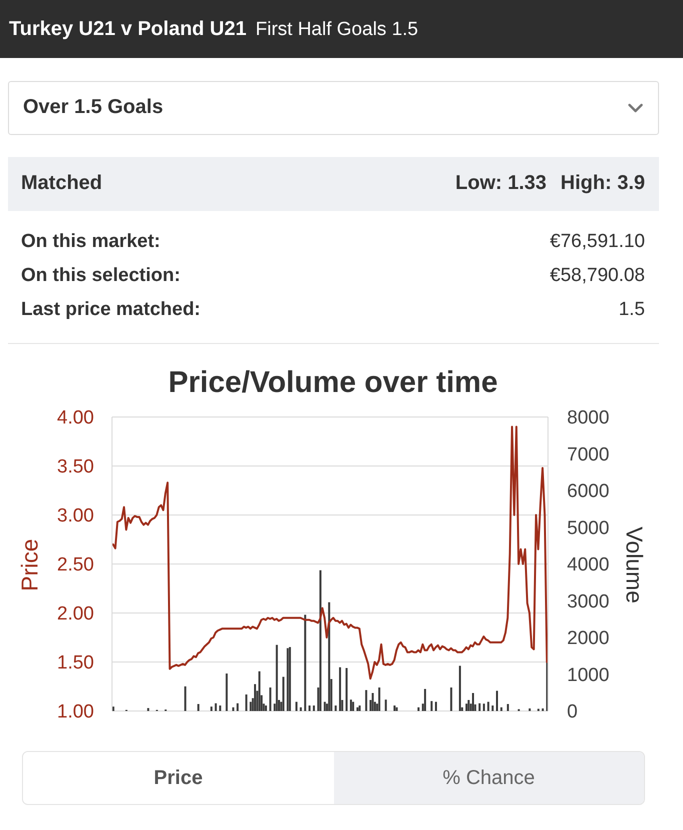 Image resolution: width=683 pixels, height=830 pixels. I want to click on y-tick-label: 2.00, so click(75, 614).